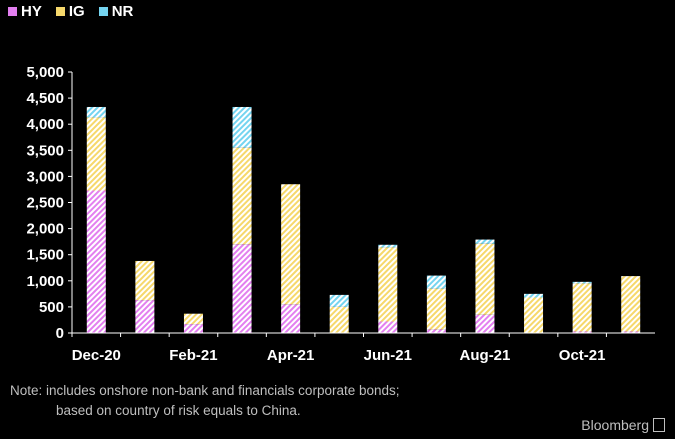 The image size is (675, 439). What do you see at coordinates (51, 307) in the screenshot?
I see `y-tick-label: 500` at bounding box center [51, 307].